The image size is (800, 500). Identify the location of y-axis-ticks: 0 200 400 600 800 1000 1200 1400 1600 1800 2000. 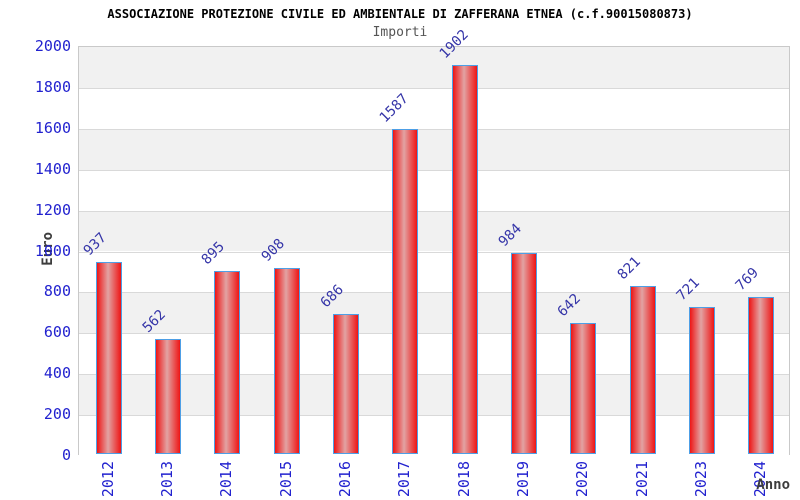
(35, 251).